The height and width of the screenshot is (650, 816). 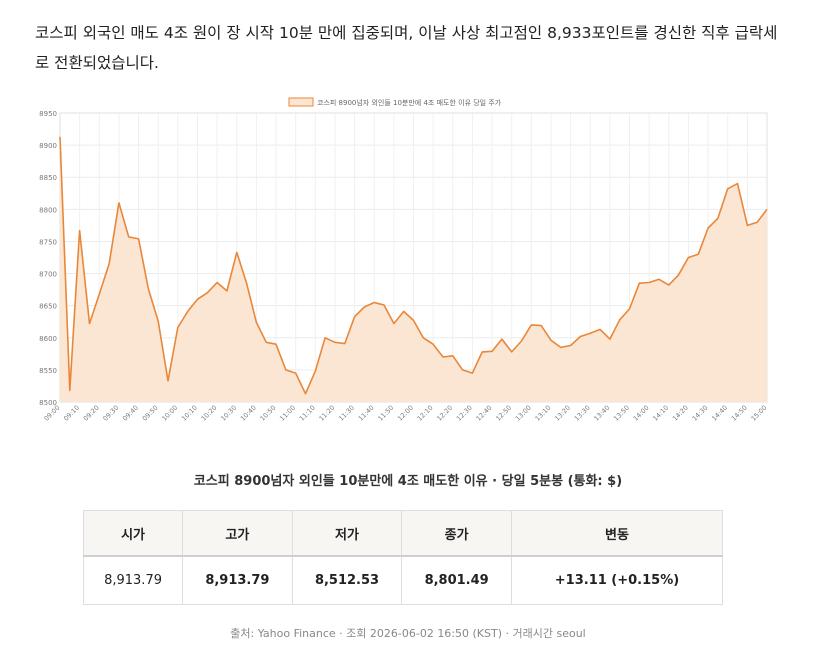 What do you see at coordinates (326, 413) in the screenshot?
I see `x-tick-label: 11:20` at bounding box center [326, 413].